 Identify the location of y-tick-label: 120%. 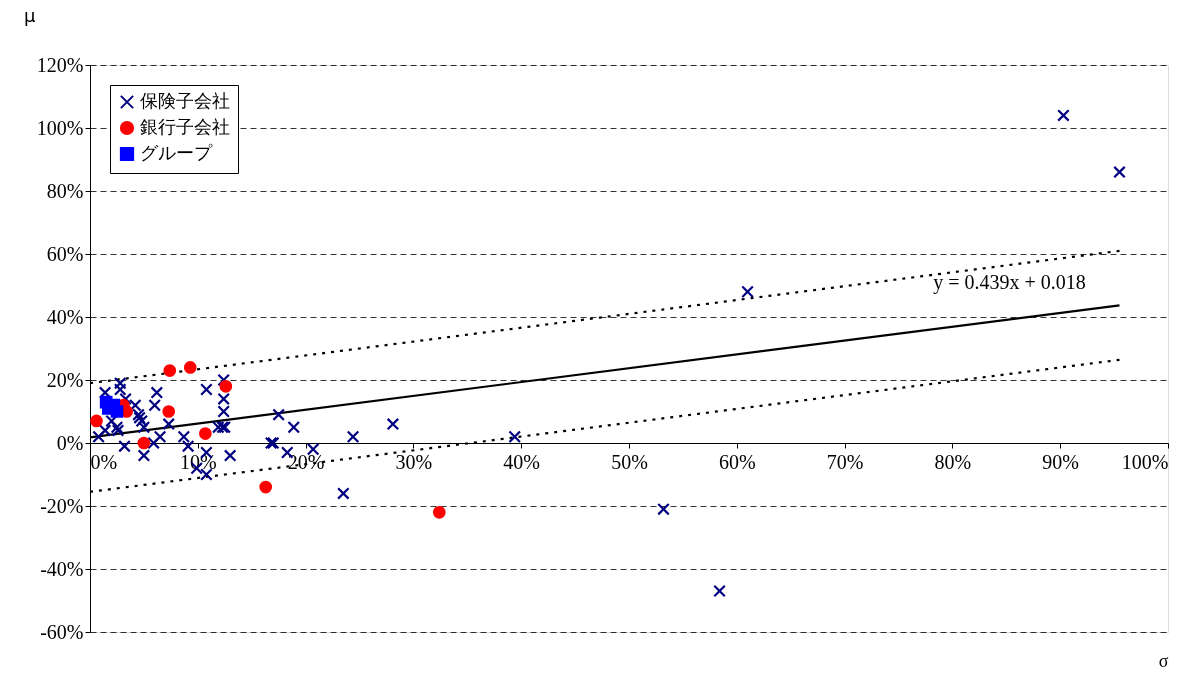
(60, 64).